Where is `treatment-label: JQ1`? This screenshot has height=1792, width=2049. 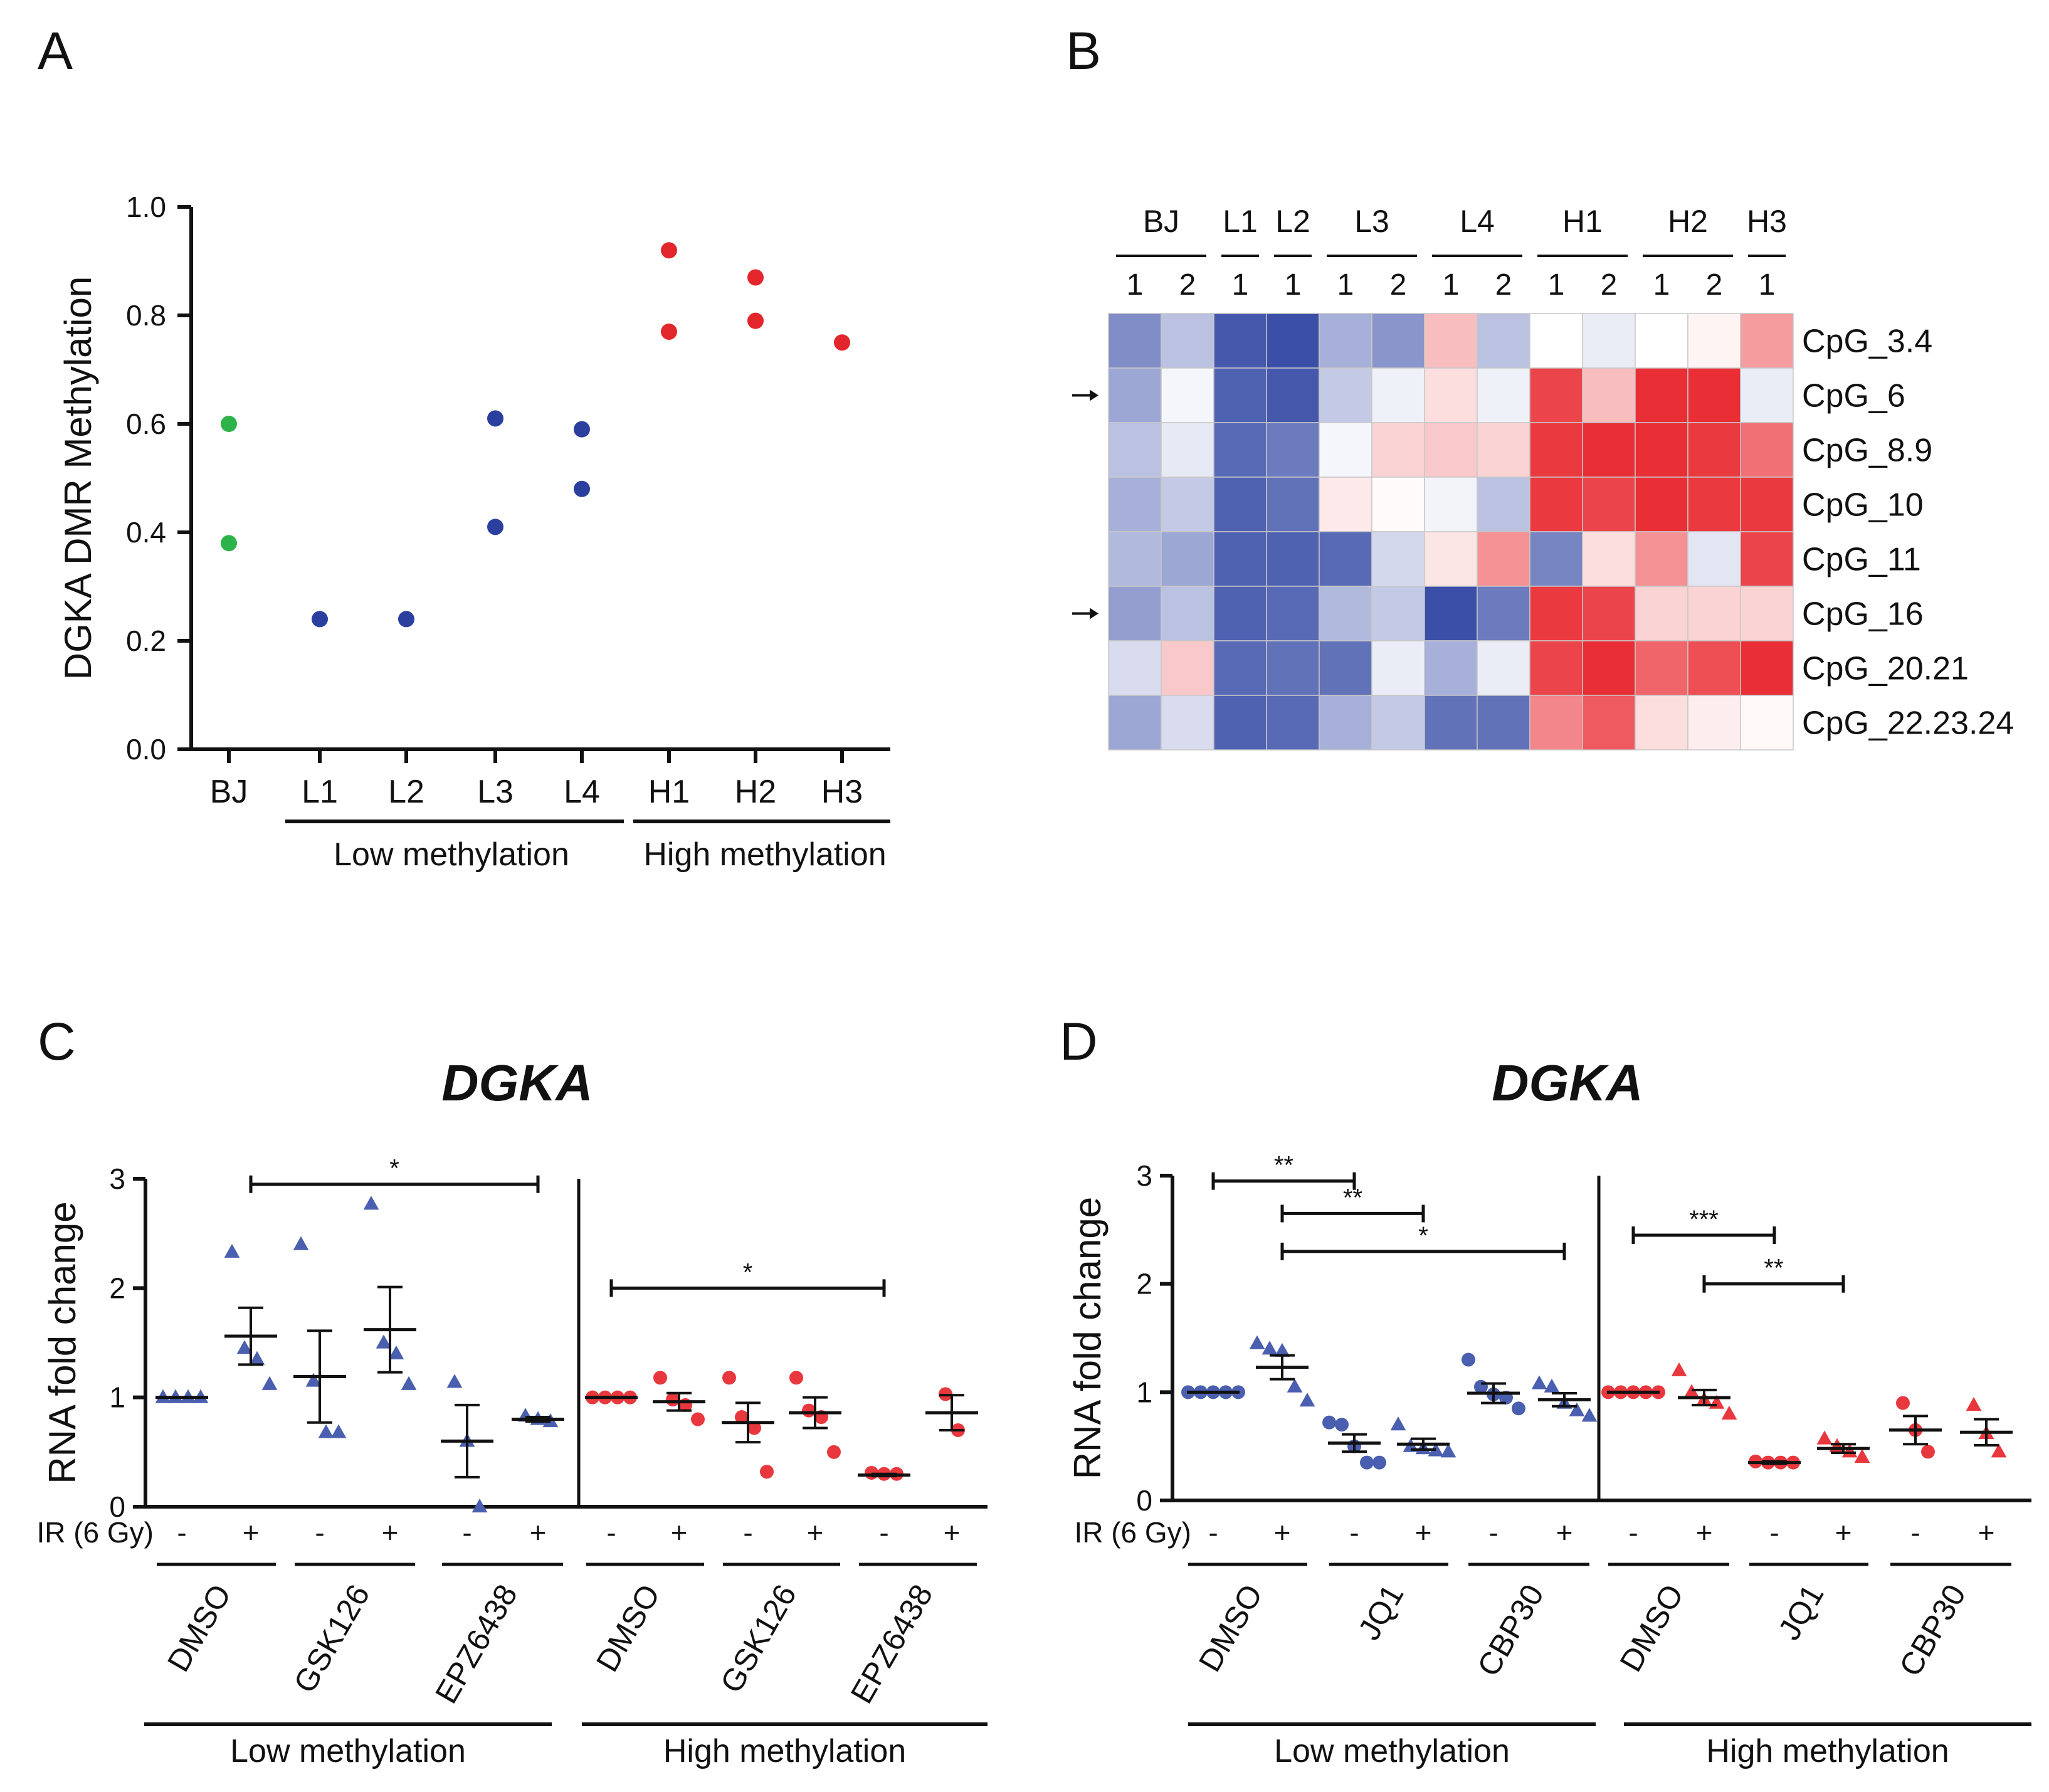
treatment-label: JQ1 is located at coordinates (1800, 1613).